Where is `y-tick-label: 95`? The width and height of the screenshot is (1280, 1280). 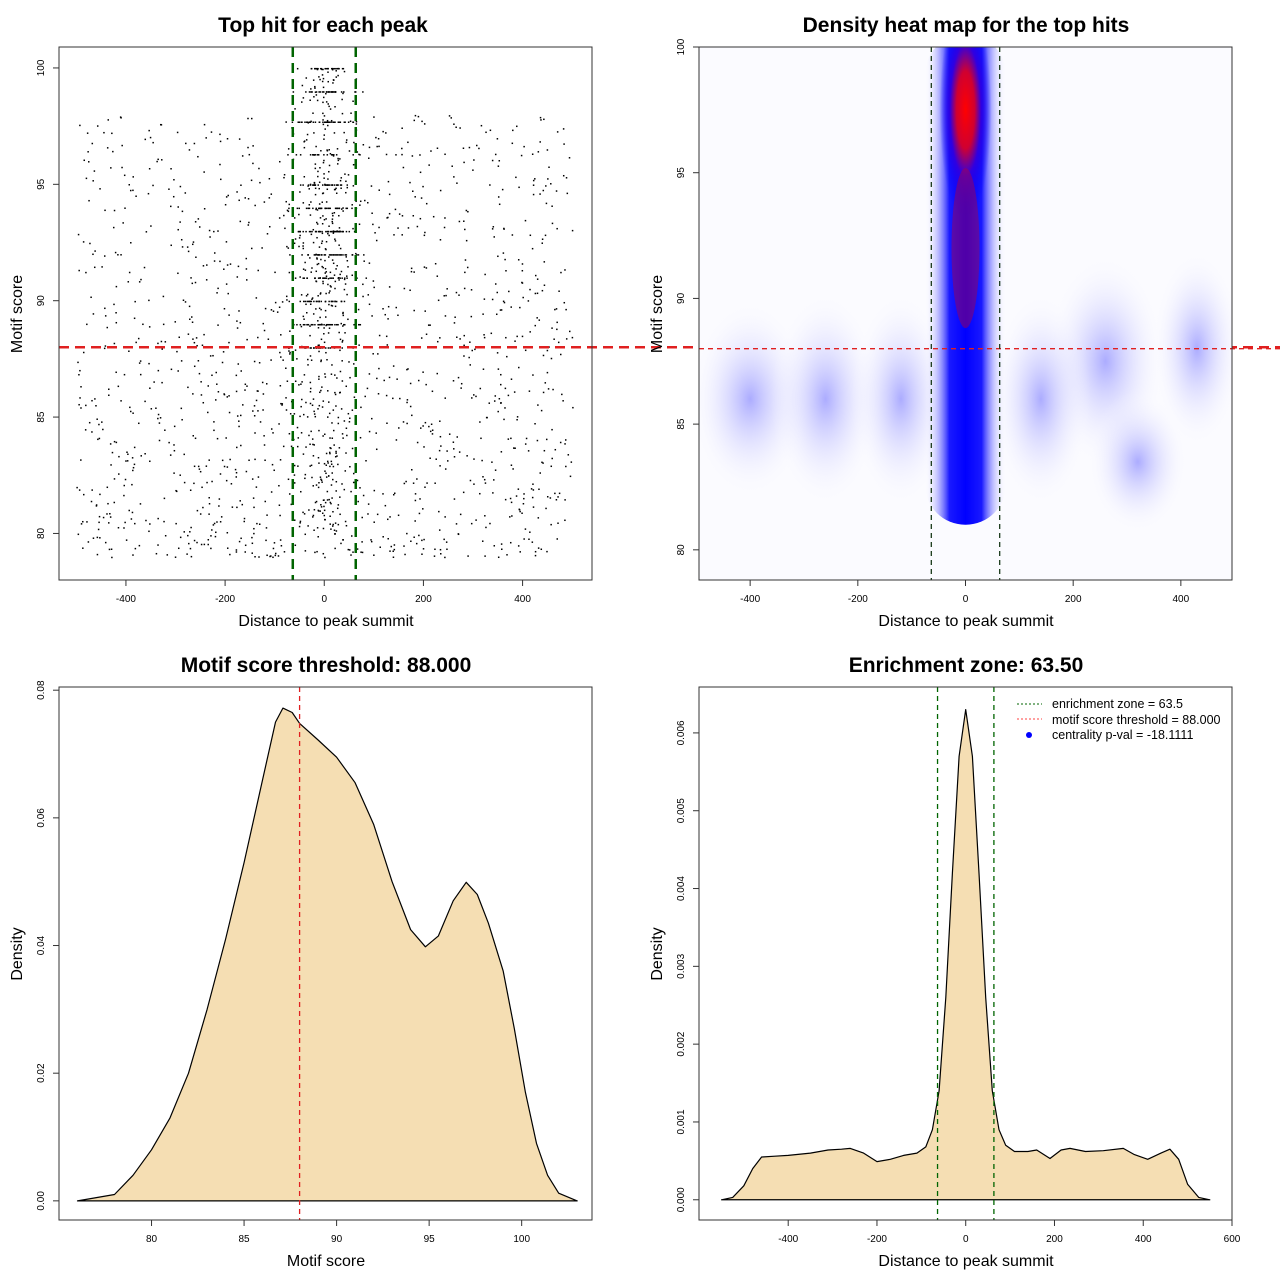
y-tick-label: 95 is located at coordinates (41, 184).